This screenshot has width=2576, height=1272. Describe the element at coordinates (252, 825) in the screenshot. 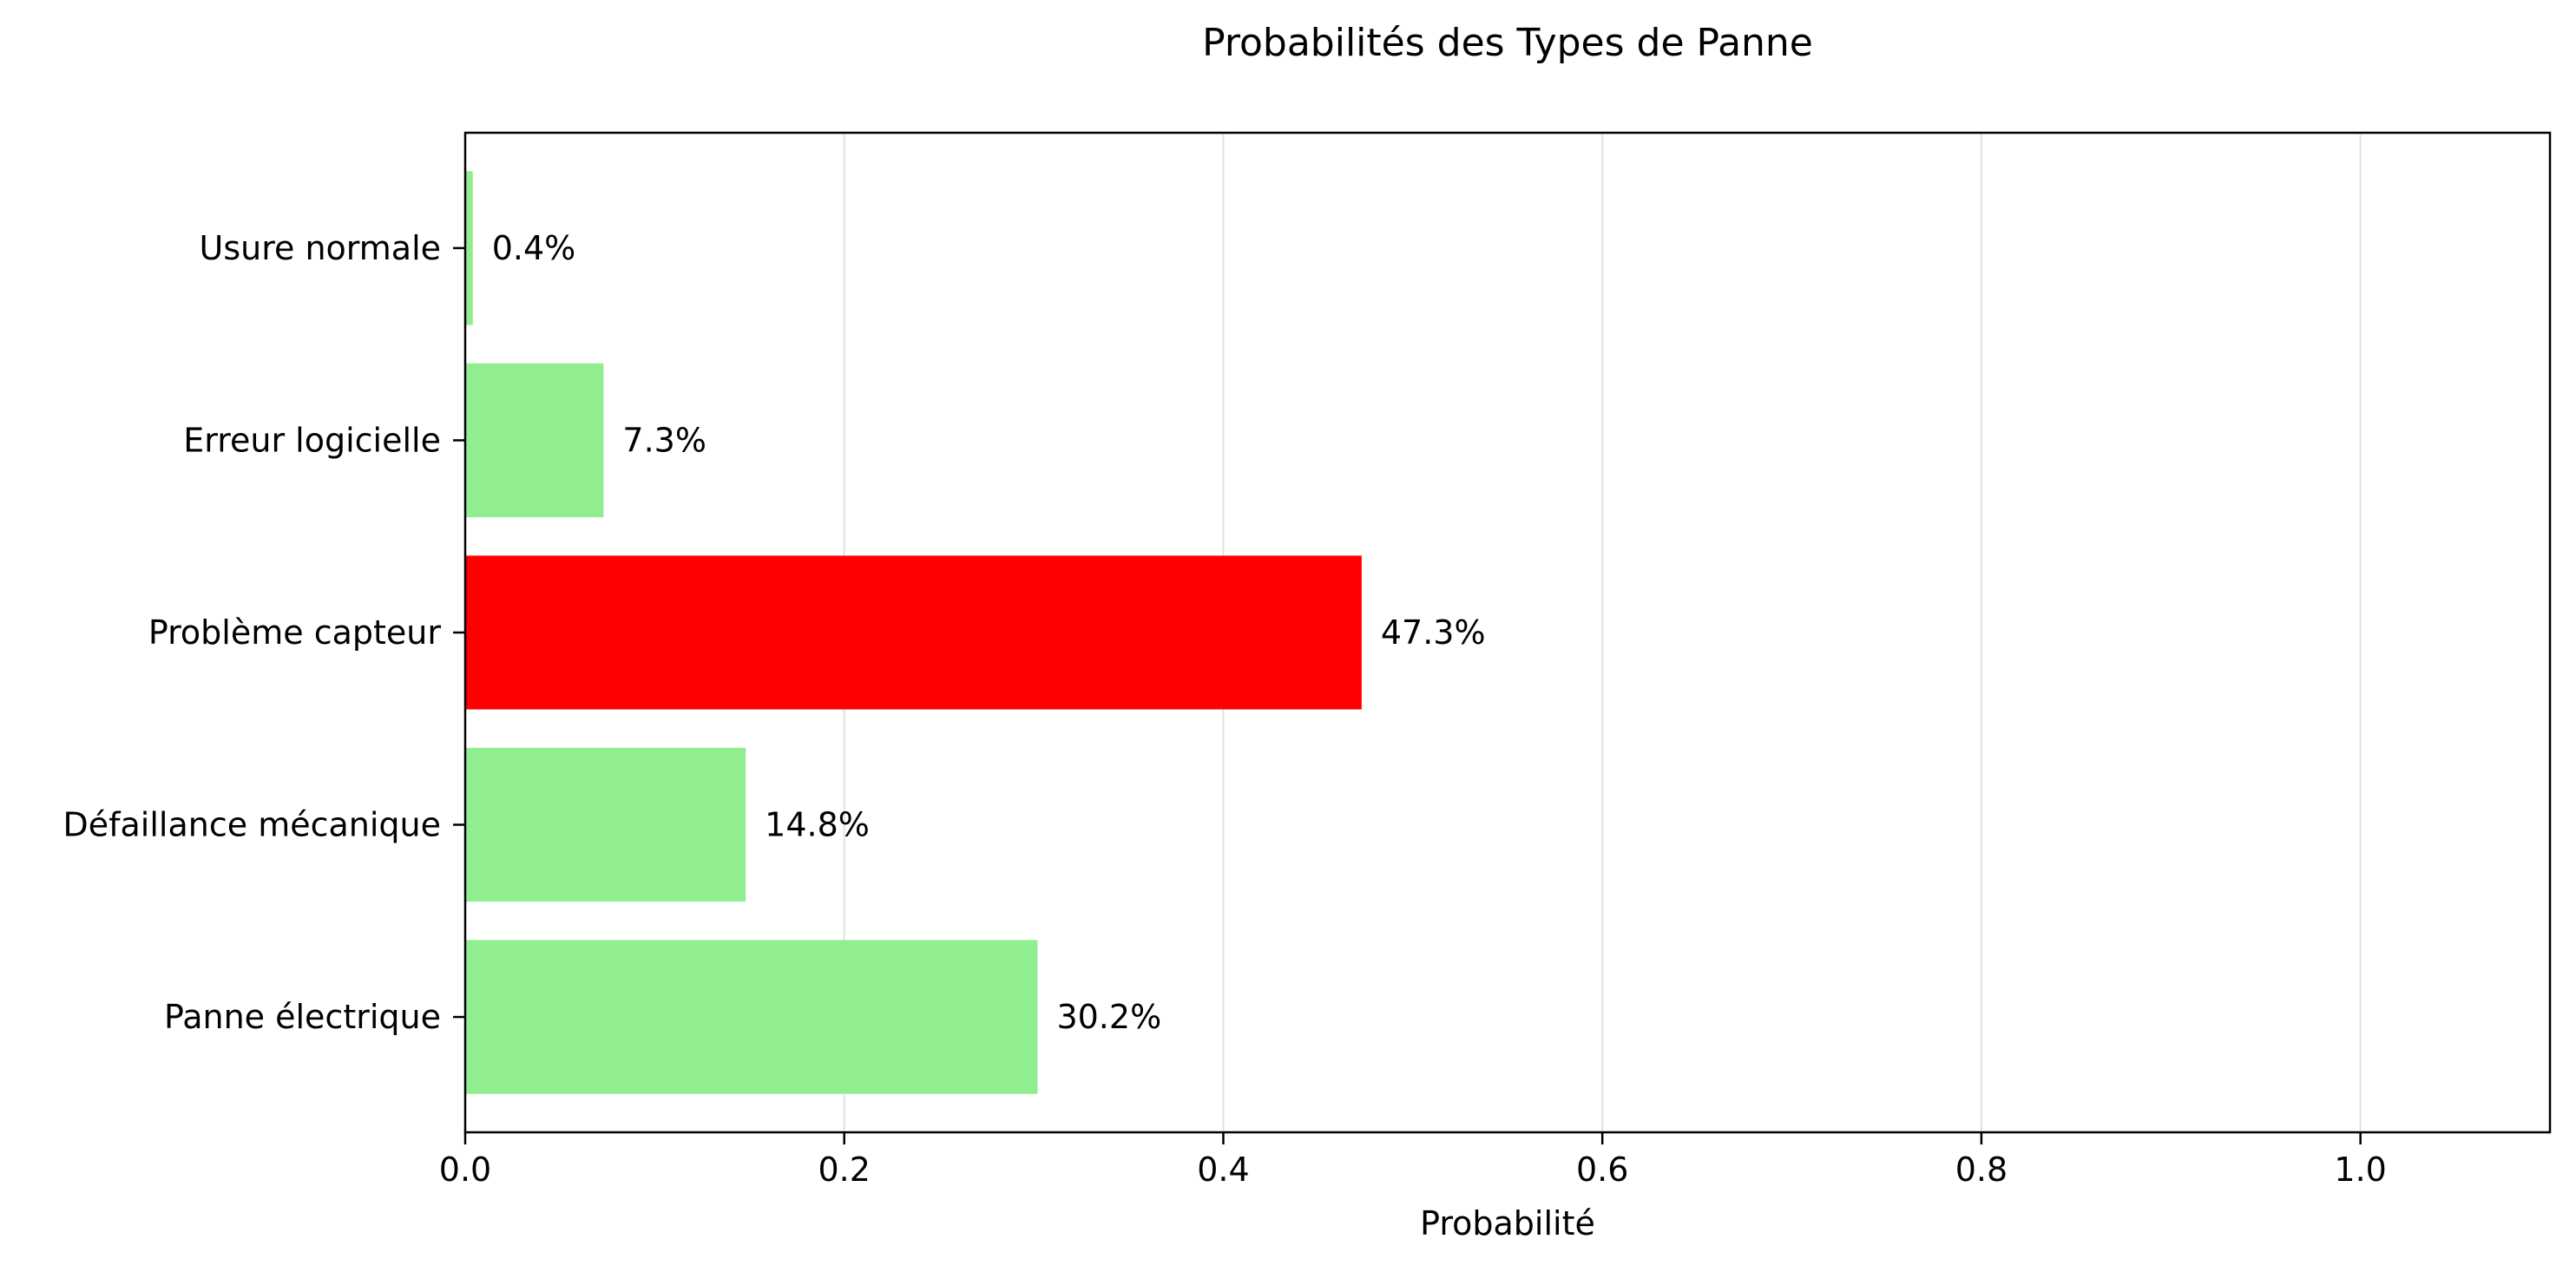

I see `y-tick-label: Défaillance mécanique` at that location.